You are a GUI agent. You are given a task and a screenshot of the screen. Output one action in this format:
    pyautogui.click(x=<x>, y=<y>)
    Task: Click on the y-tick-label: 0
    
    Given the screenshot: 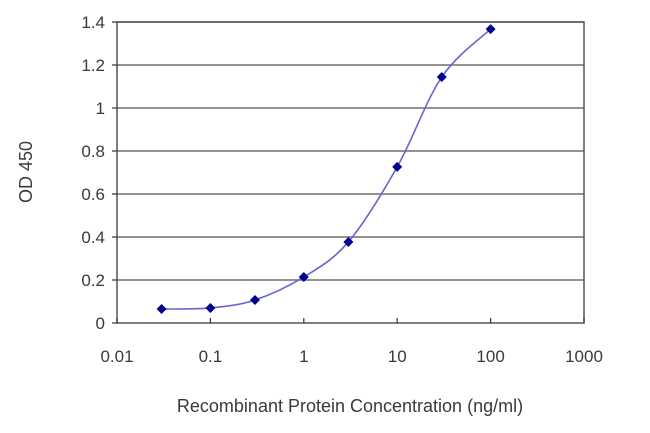 What is the action you would take?
    pyautogui.click(x=100, y=323)
    